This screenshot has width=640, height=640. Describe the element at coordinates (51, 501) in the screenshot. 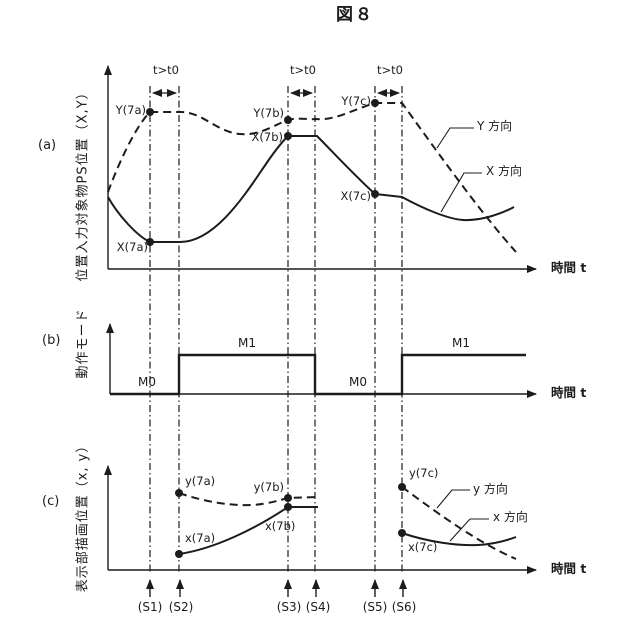

I see `panel-c-tag: (c)` at that location.